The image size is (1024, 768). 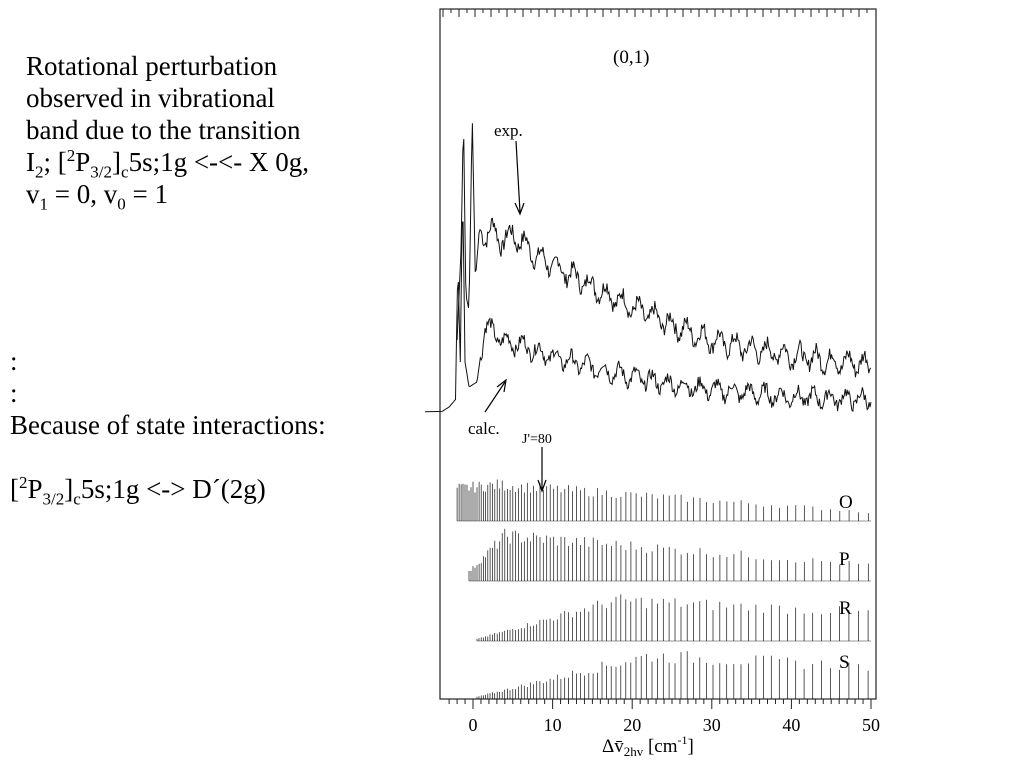 I want to click on interaction-formula: [2P3/2]c5s;1g <-> D´(2g), so click(x=138, y=491).